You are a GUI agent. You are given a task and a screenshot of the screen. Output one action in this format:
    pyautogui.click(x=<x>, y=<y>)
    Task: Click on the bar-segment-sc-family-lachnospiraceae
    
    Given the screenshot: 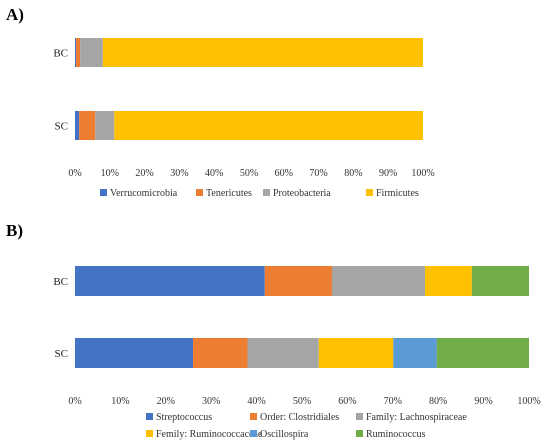 What is the action you would take?
    pyautogui.click(x=283, y=353)
    